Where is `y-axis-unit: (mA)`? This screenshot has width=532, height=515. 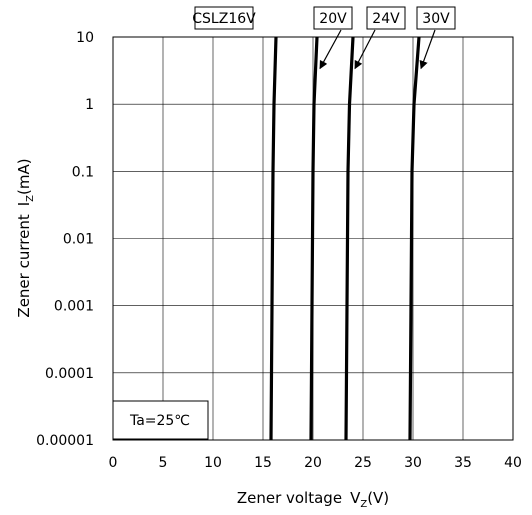 y-axis-unit: (mA) is located at coordinates (24, 176).